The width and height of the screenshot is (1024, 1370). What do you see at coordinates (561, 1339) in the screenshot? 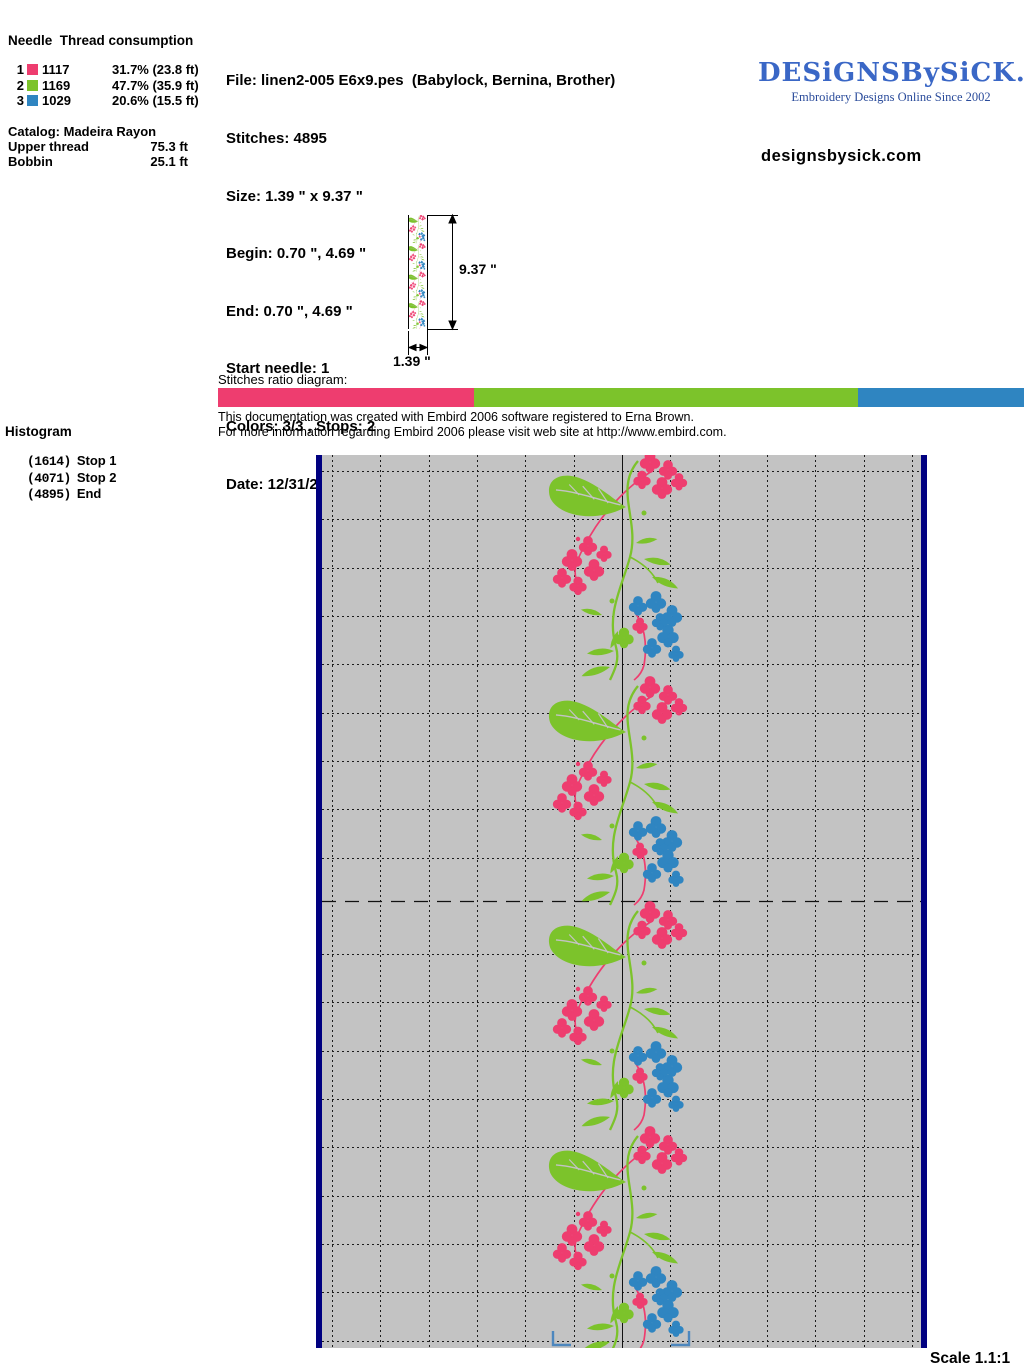
I see `selection-corner-bottom-left` at bounding box center [561, 1339].